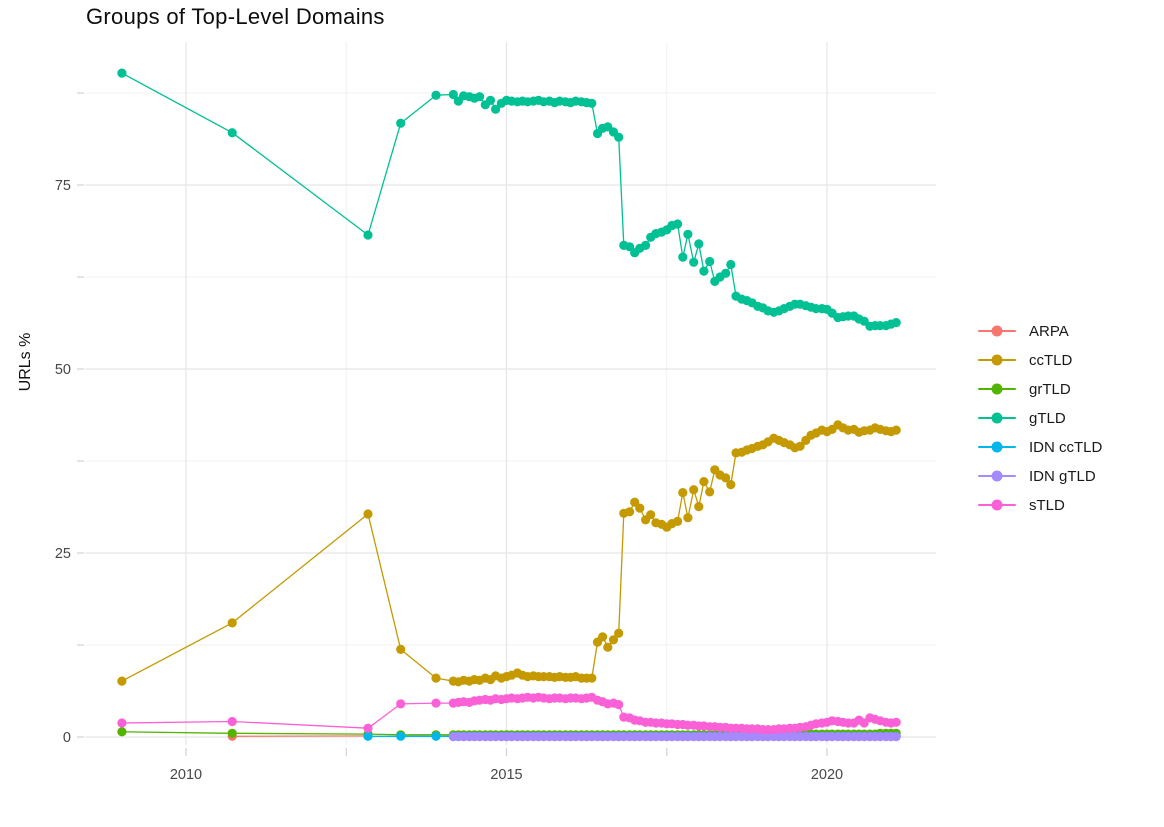 This screenshot has width=1164, height=827. Describe the element at coordinates (1050, 389) in the screenshot. I see `legend-label: grTLD` at that location.